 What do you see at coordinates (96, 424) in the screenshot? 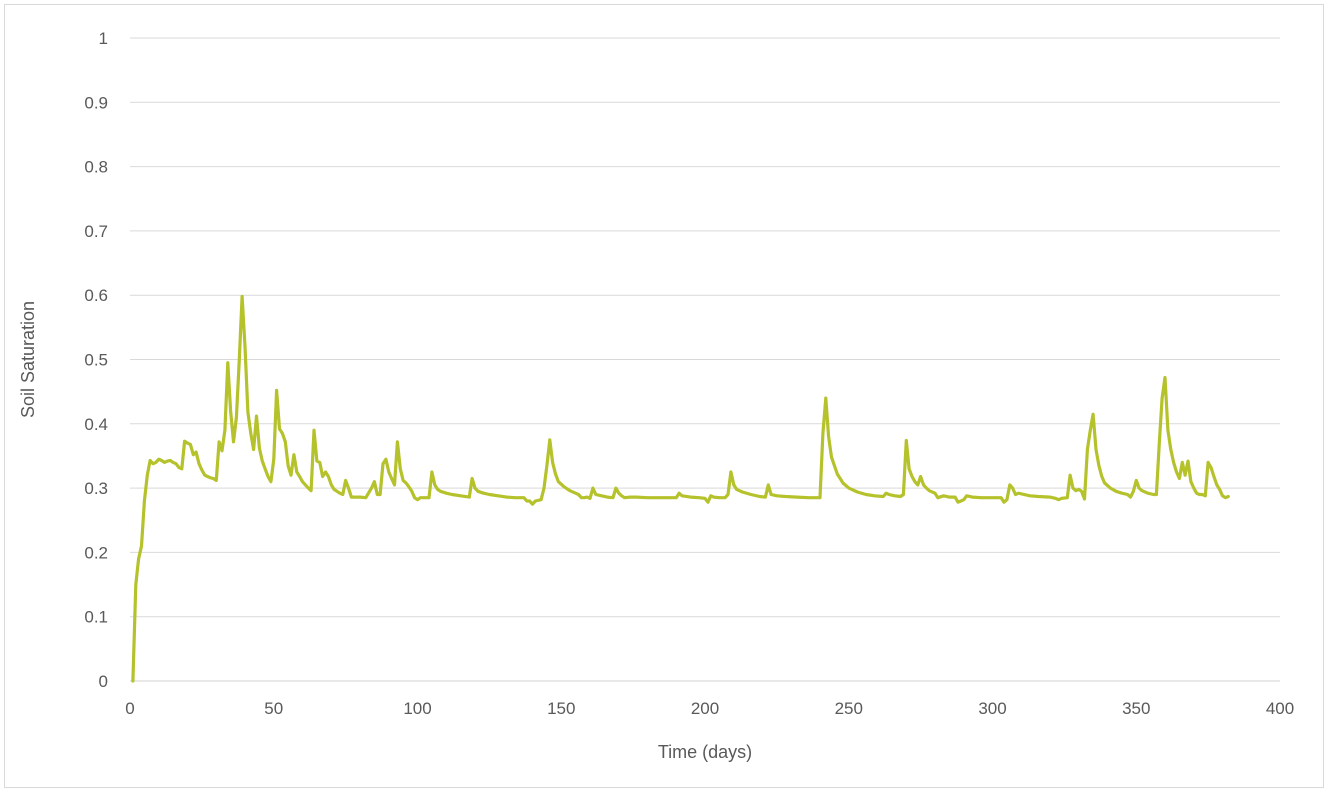
I see `y-tick-label: 0.4` at bounding box center [96, 424].